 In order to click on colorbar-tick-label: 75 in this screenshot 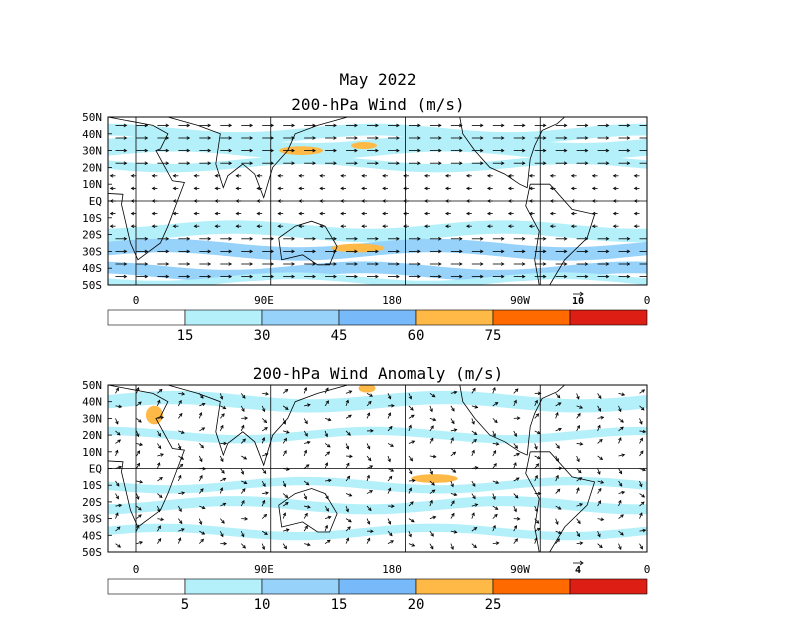, I will do `click(493, 336)`.